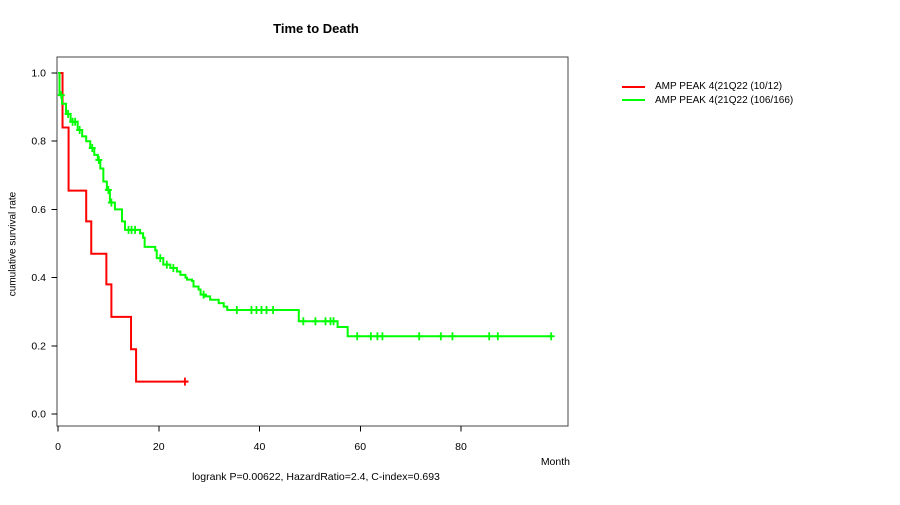 The width and height of the screenshot is (900, 505). I want to click on red-survival-curve, so click(123, 227).